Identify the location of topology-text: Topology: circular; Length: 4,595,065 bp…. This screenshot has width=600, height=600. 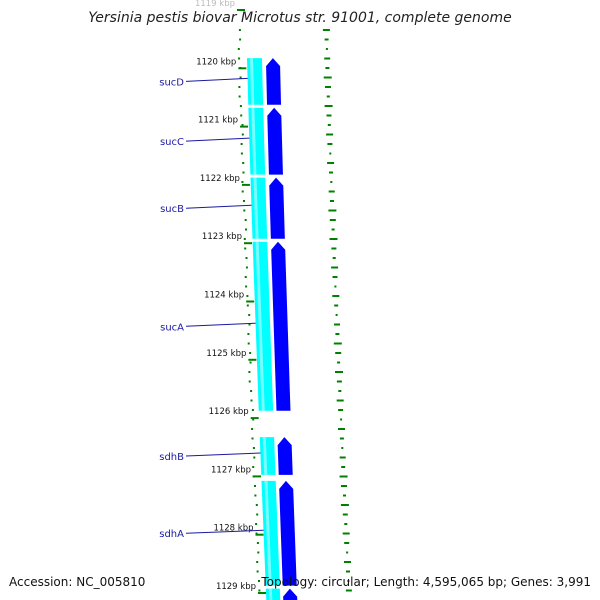
(426, 582).